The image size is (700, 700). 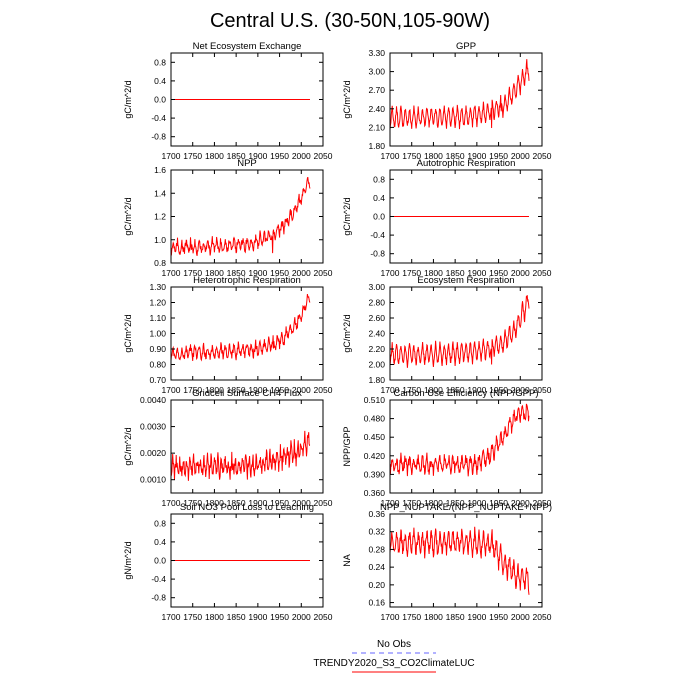 What do you see at coordinates (160, 217) in the screenshot?
I see `y-tick-label: 1.2` at bounding box center [160, 217].